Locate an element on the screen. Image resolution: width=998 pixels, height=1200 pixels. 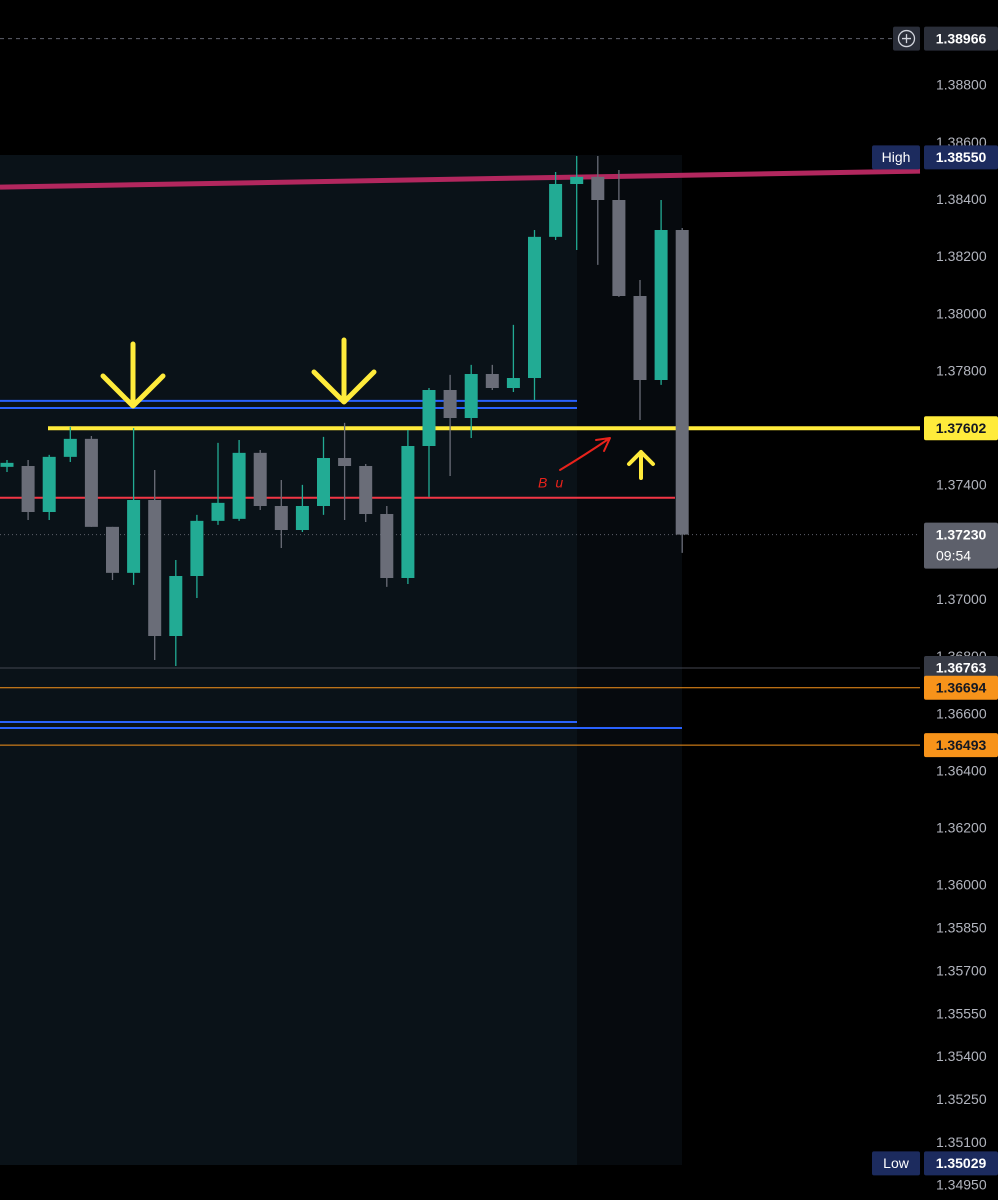
y-tick-label: 1.36600 is located at coordinates (961, 713).